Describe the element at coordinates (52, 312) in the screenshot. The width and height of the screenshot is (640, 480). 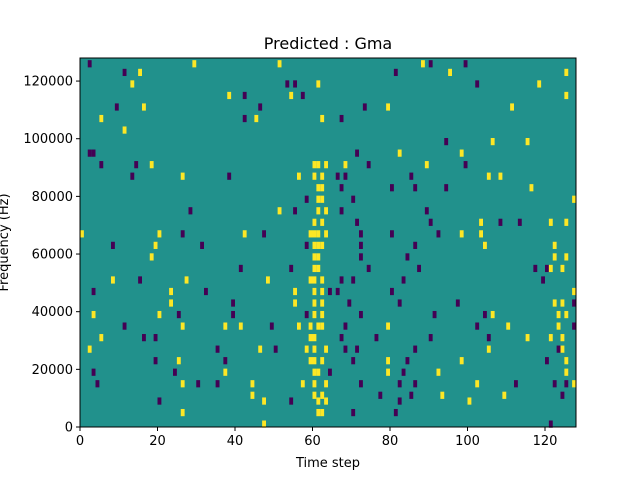
I see `y-tick-label: 40000` at that location.